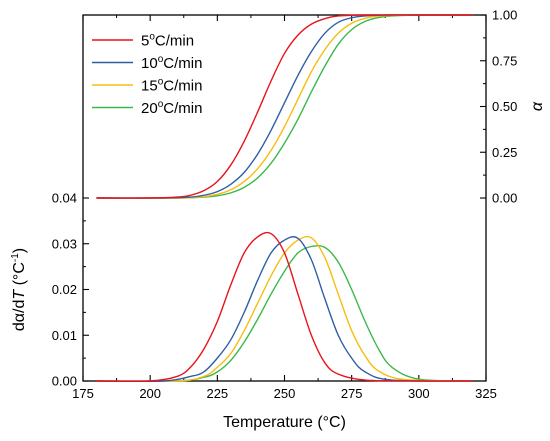 This screenshot has width=550, height=441. What do you see at coordinates (64, 243) in the screenshot?
I see `left-tick-label: 0.03` at bounding box center [64, 243].